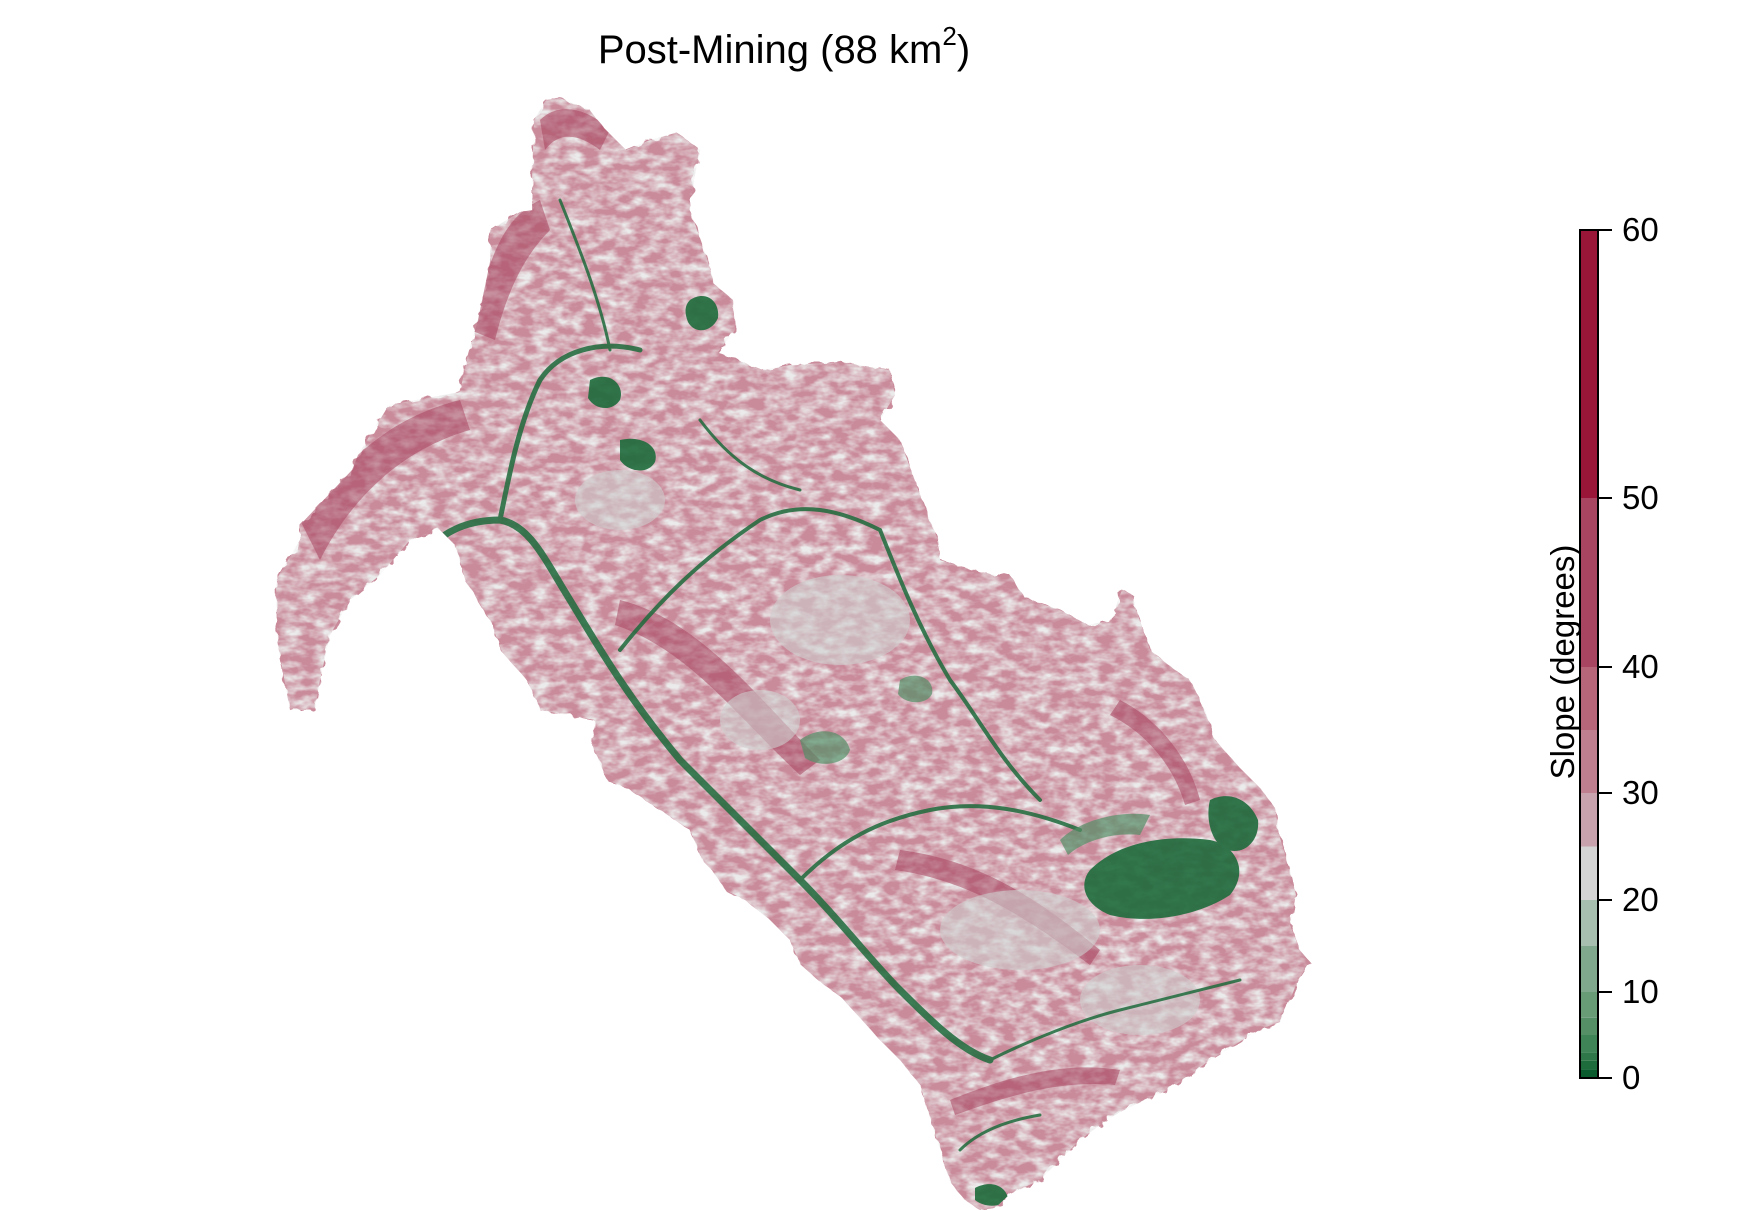  Describe the element at coordinates (1640, 899) in the screenshot. I see `legend-tick-label-2: 20` at that location.